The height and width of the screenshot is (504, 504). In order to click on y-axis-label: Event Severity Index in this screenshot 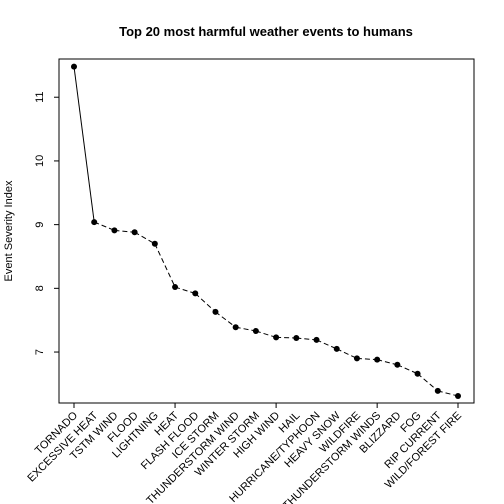, I will do `click(9, 230)`.